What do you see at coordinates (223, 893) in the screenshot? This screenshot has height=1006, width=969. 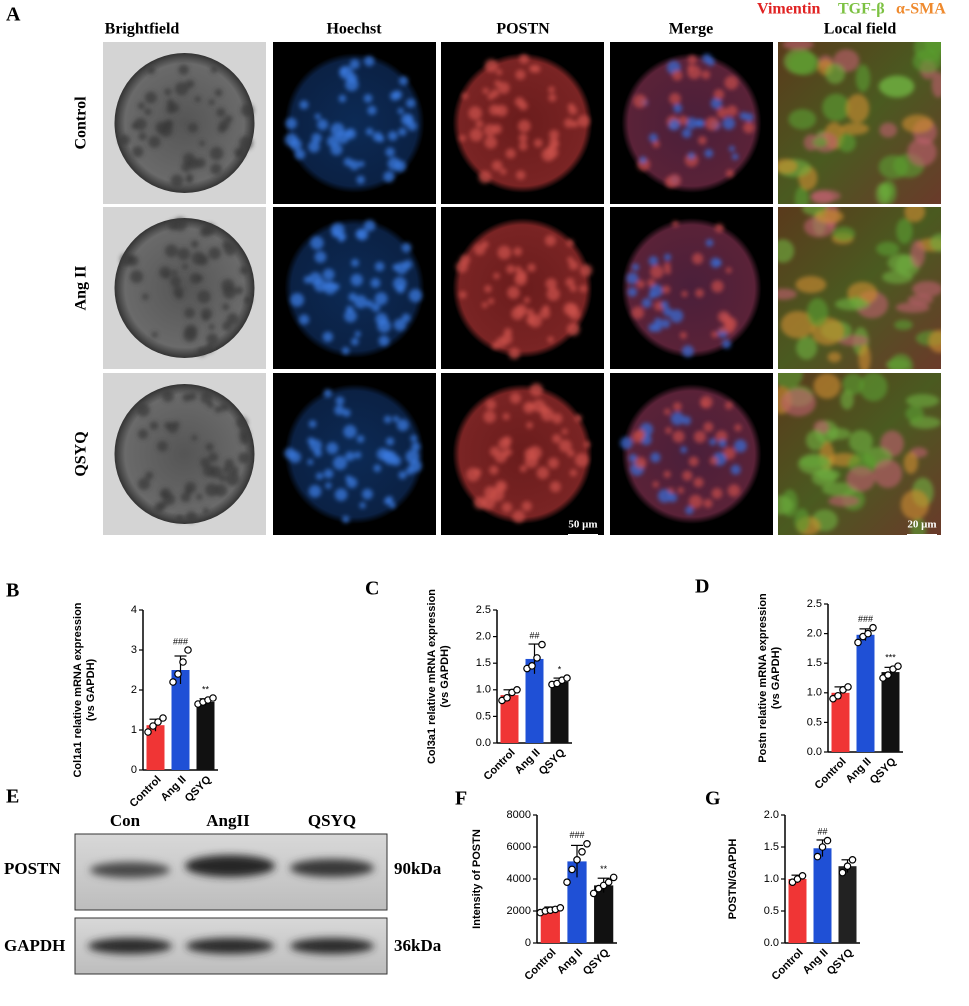 I see `western-blot: Con AngII QSYQ POSTN GAPDH 90kDa 36kDa` at bounding box center [223, 893].